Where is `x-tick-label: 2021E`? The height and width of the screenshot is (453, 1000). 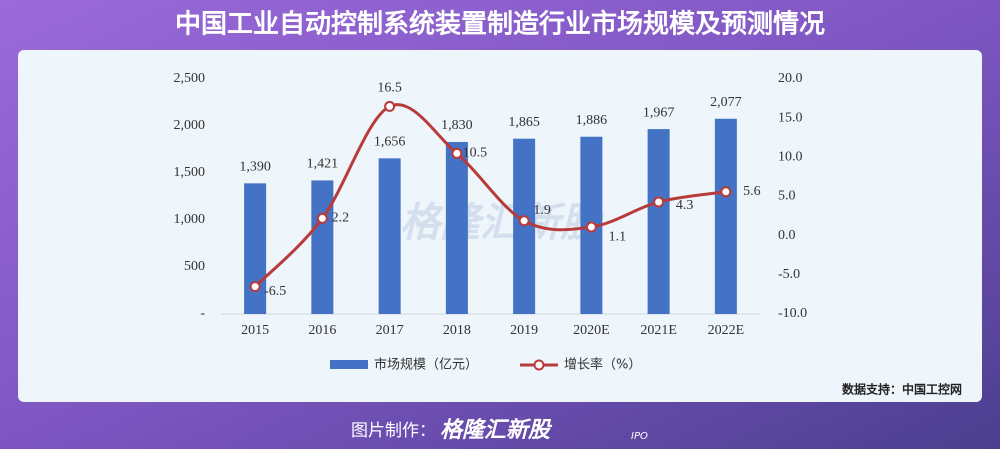
x-tick-label: 2021E is located at coordinates (658, 330).